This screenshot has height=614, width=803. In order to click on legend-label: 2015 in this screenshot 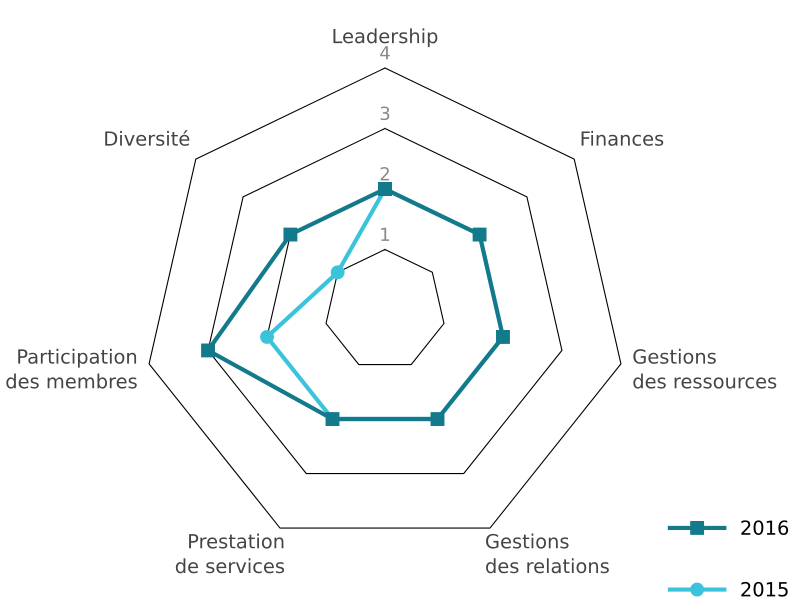, I will do `click(764, 589)`.